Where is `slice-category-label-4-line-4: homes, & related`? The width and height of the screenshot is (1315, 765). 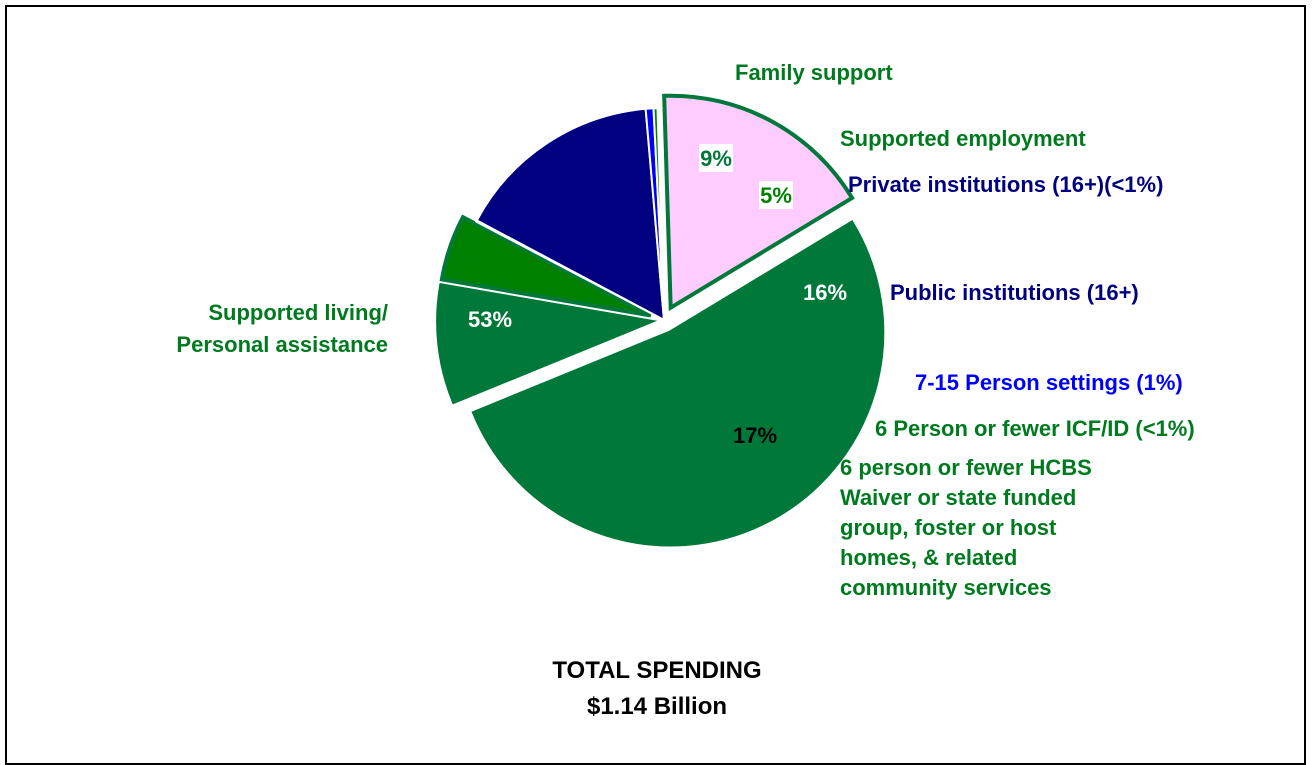
slice-category-label-4-line-4: homes, & related is located at coordinates (928, 557).